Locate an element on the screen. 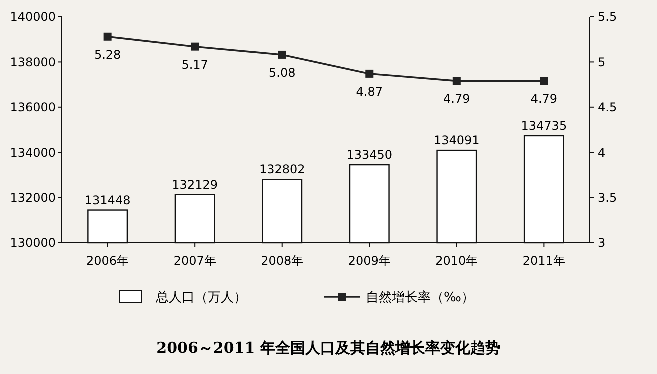  data-label: 134735 is located at coordinates (544, 125).